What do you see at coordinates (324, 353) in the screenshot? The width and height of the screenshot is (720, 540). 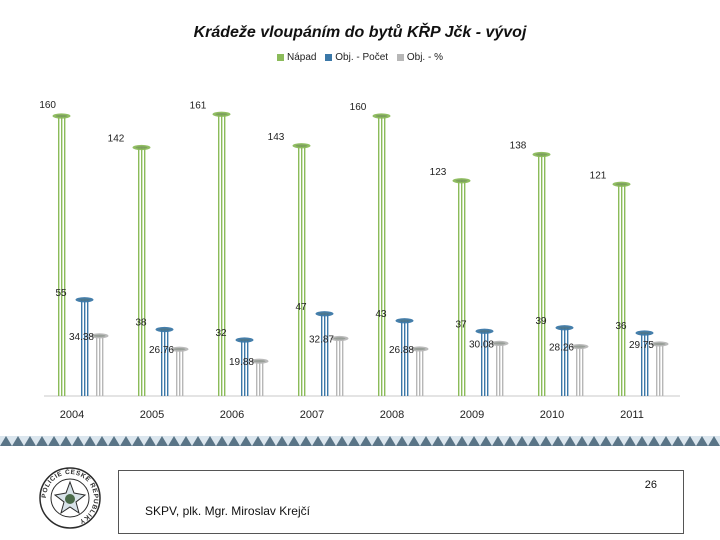 I see `bar-obj-pocet-2007` at bounding box center [324, 353].